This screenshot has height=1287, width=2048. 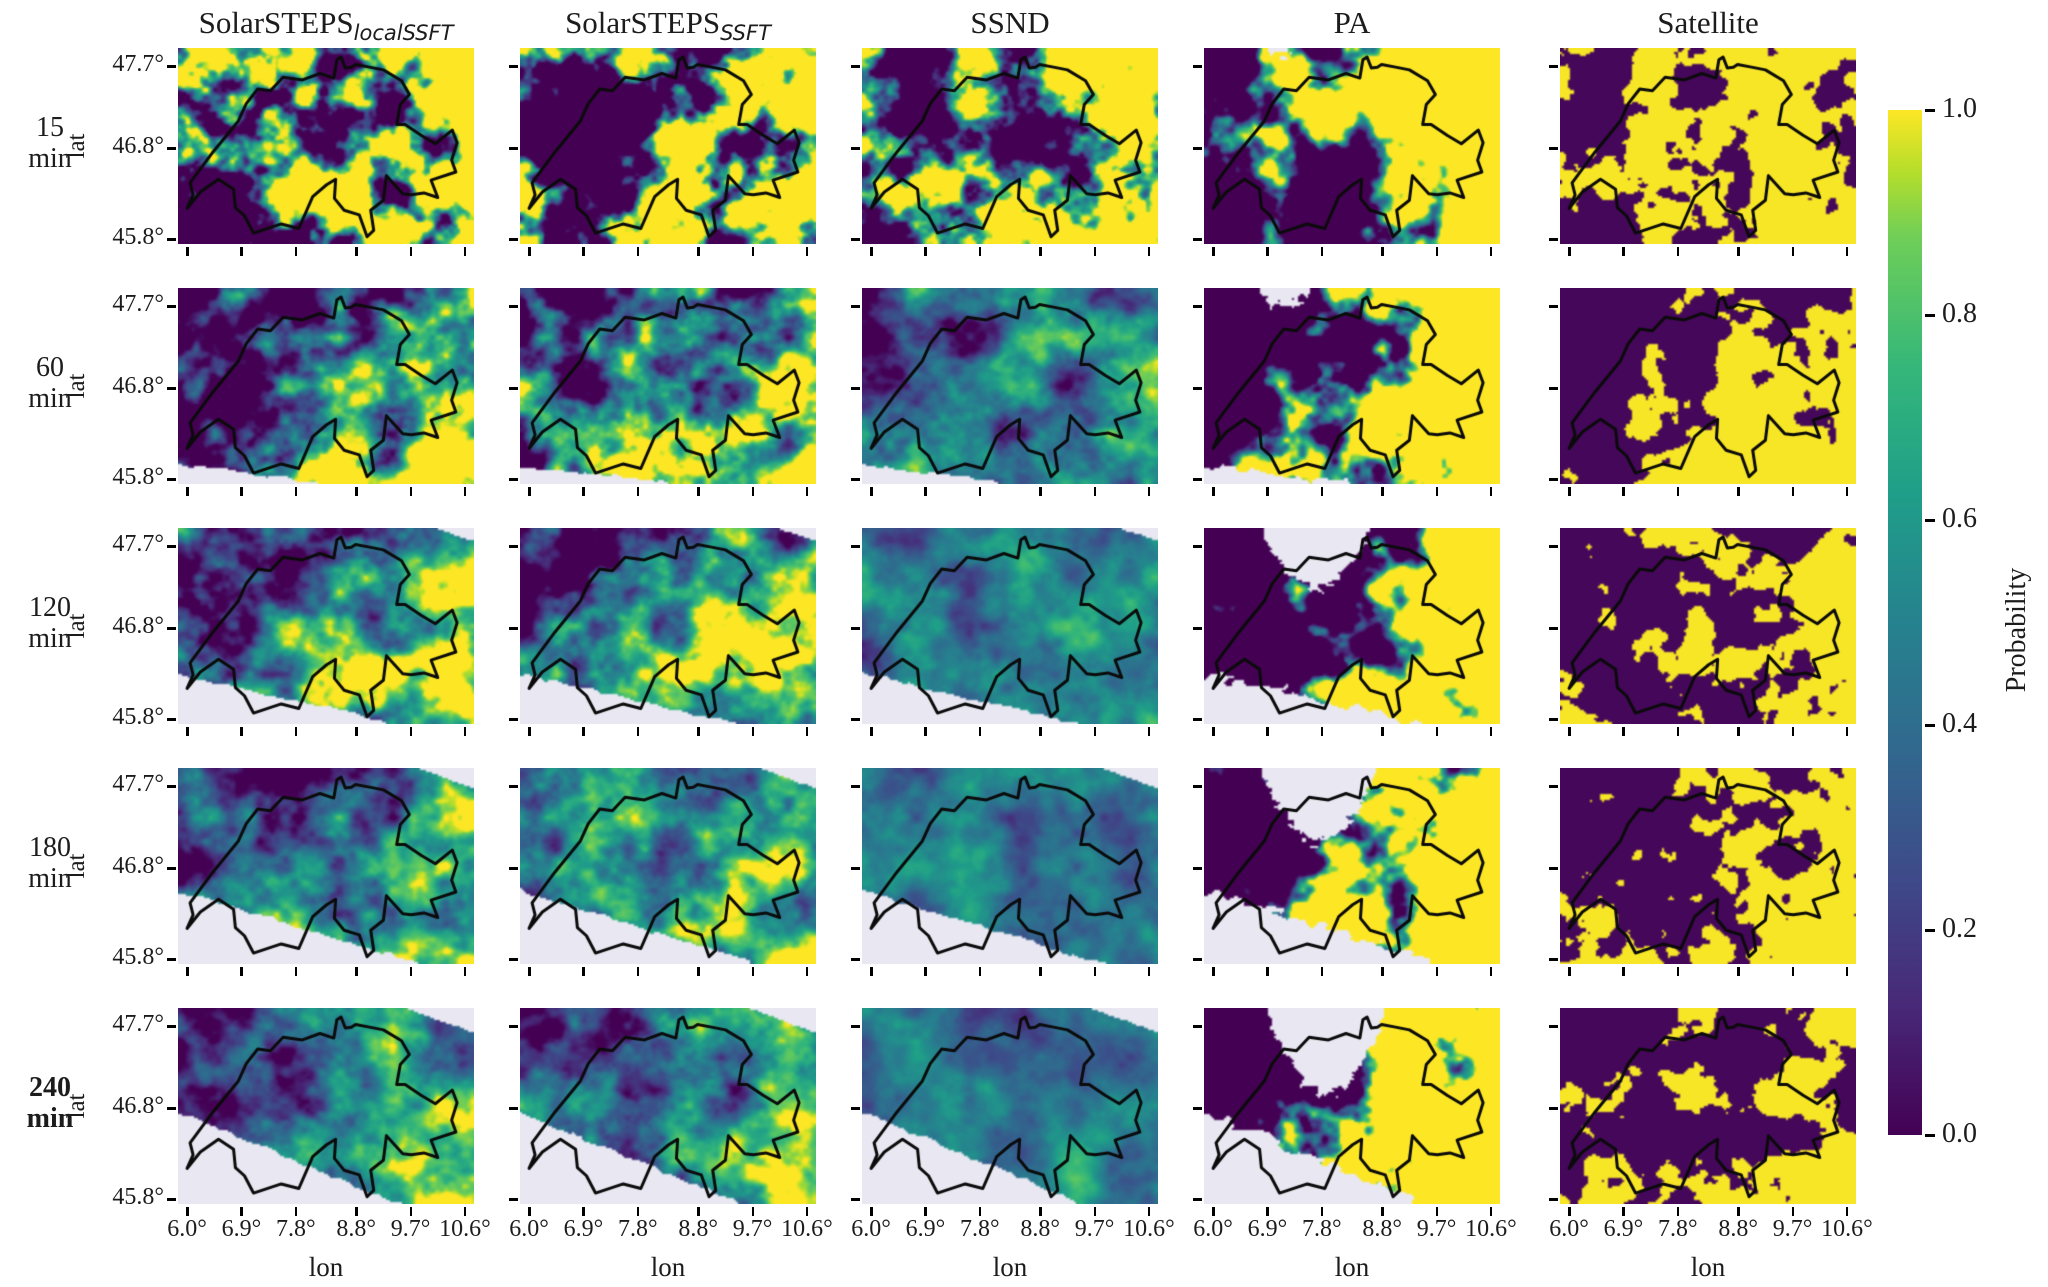 I want to click on x-tick-label: 9.7°, so click(x=1094, y=1229).